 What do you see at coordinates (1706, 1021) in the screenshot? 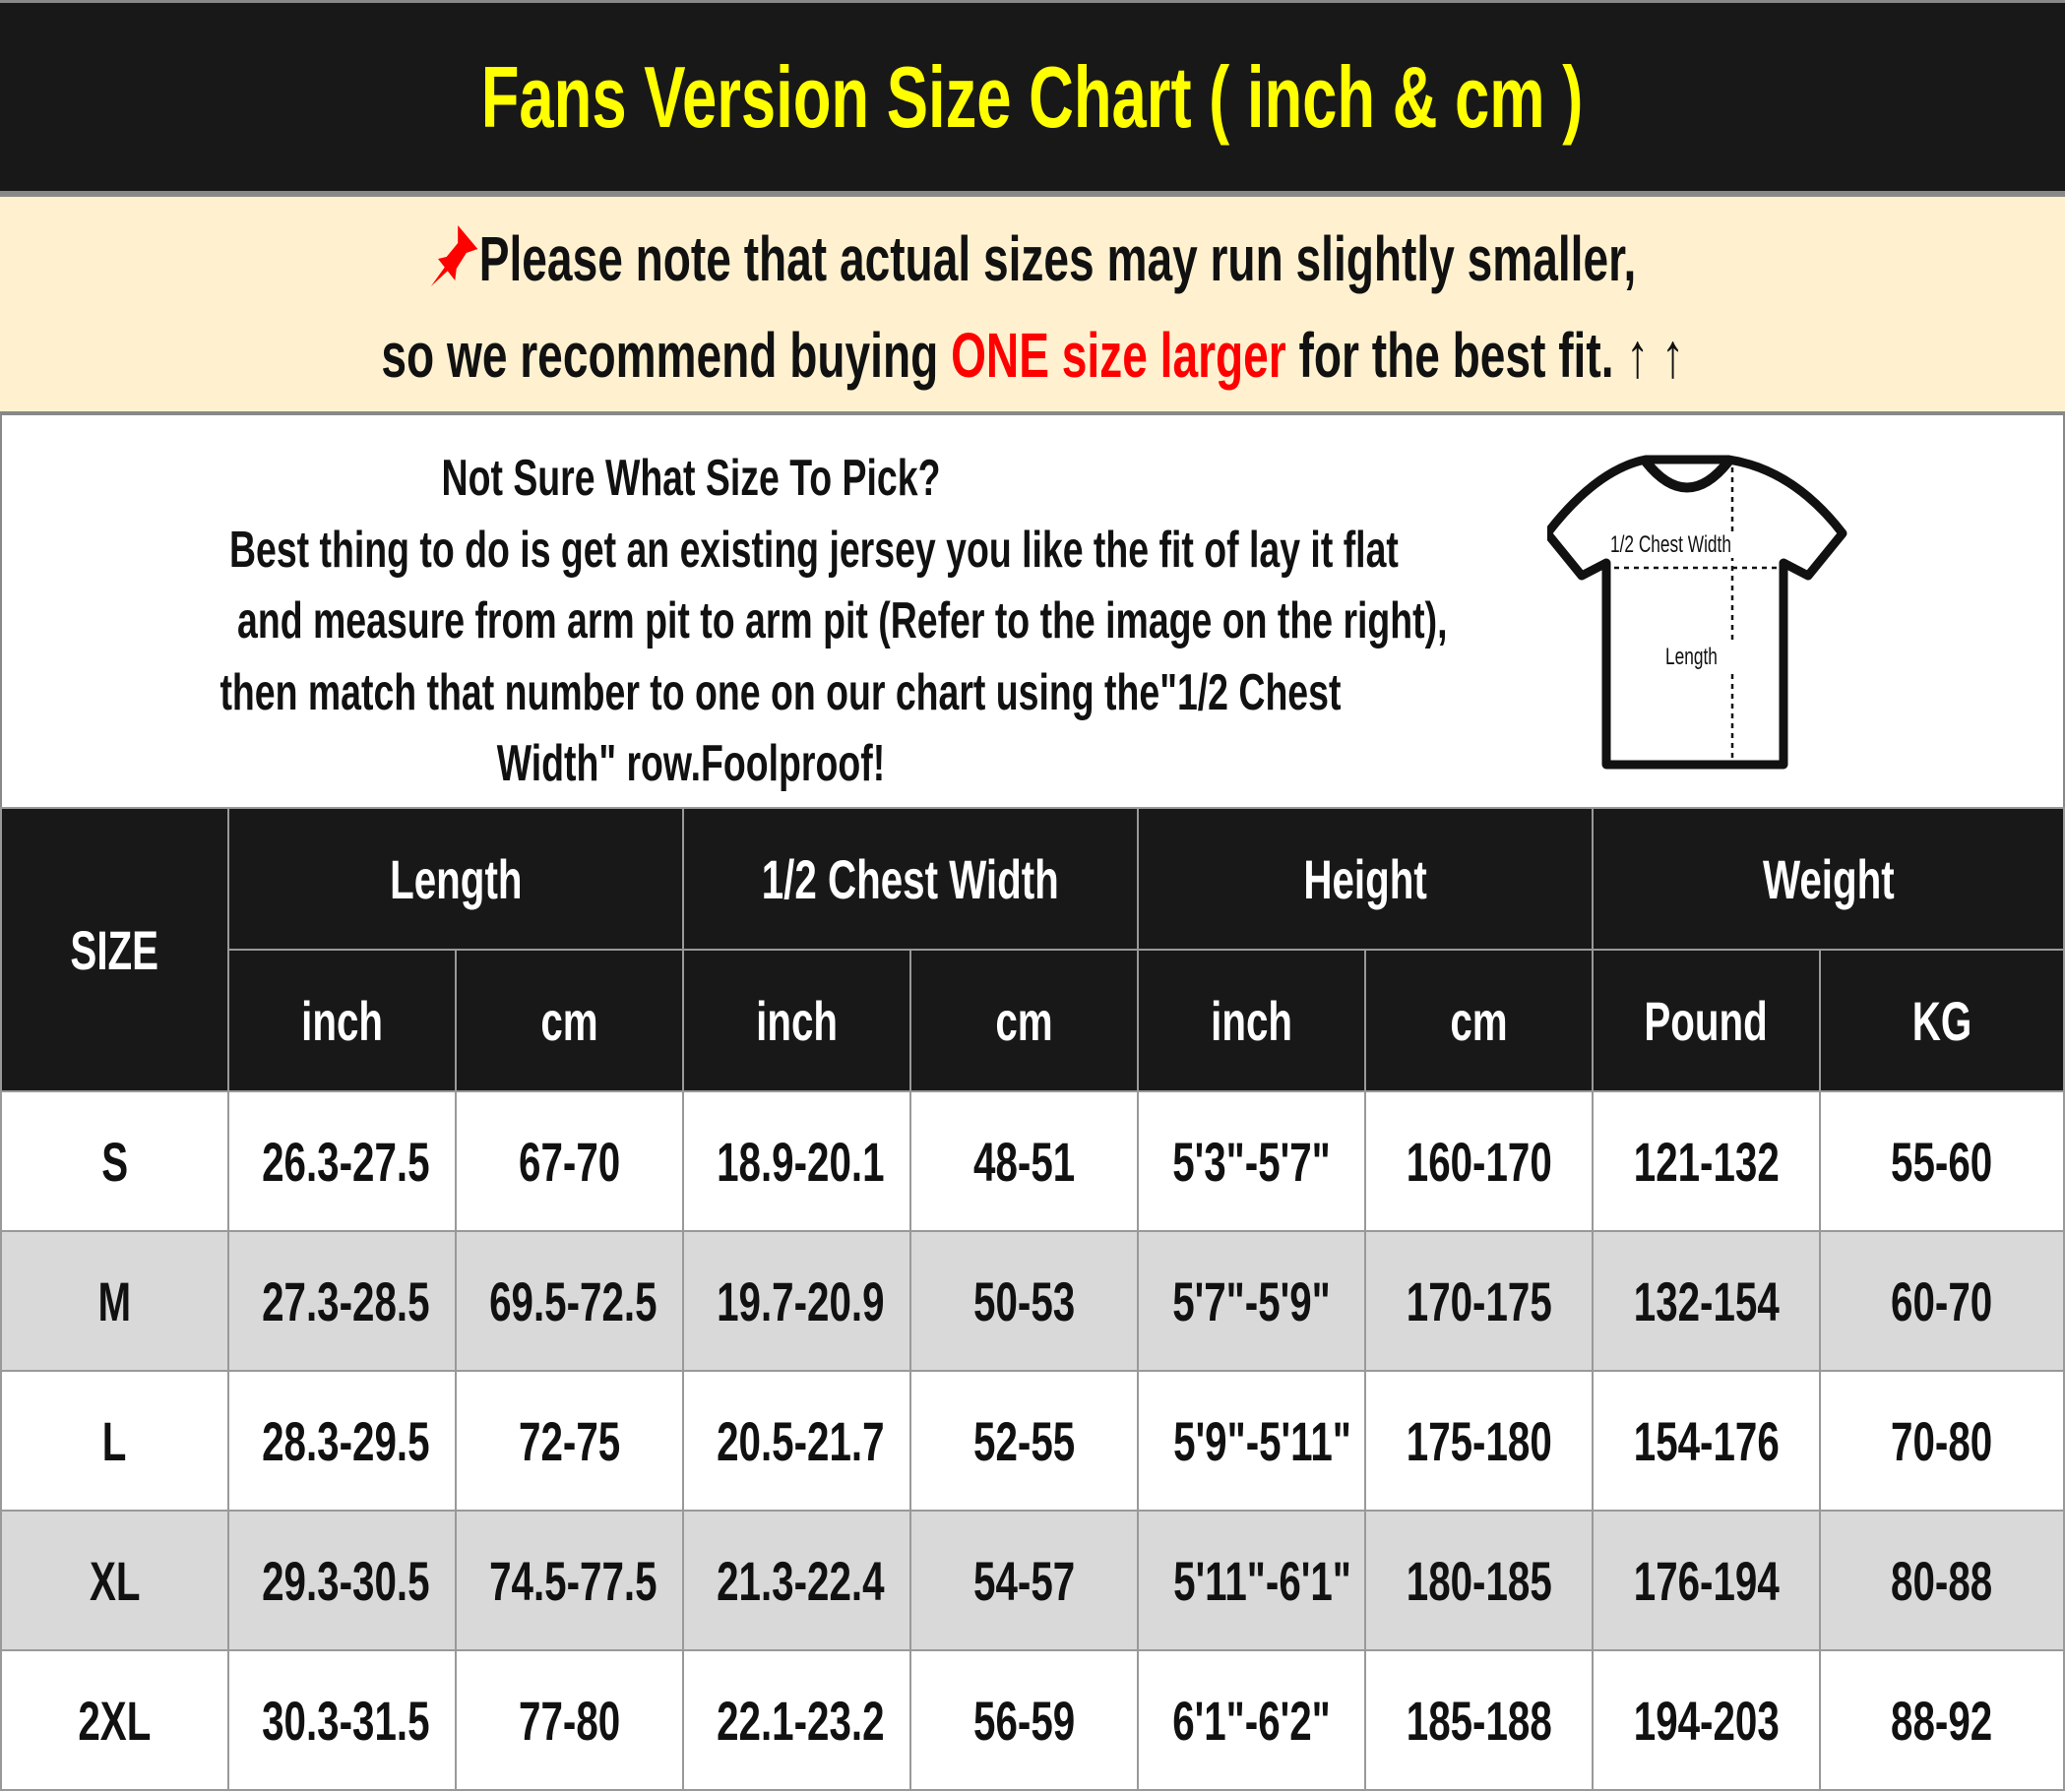
I see `unit-header: Pound` at bounding box center [1706, 1021].